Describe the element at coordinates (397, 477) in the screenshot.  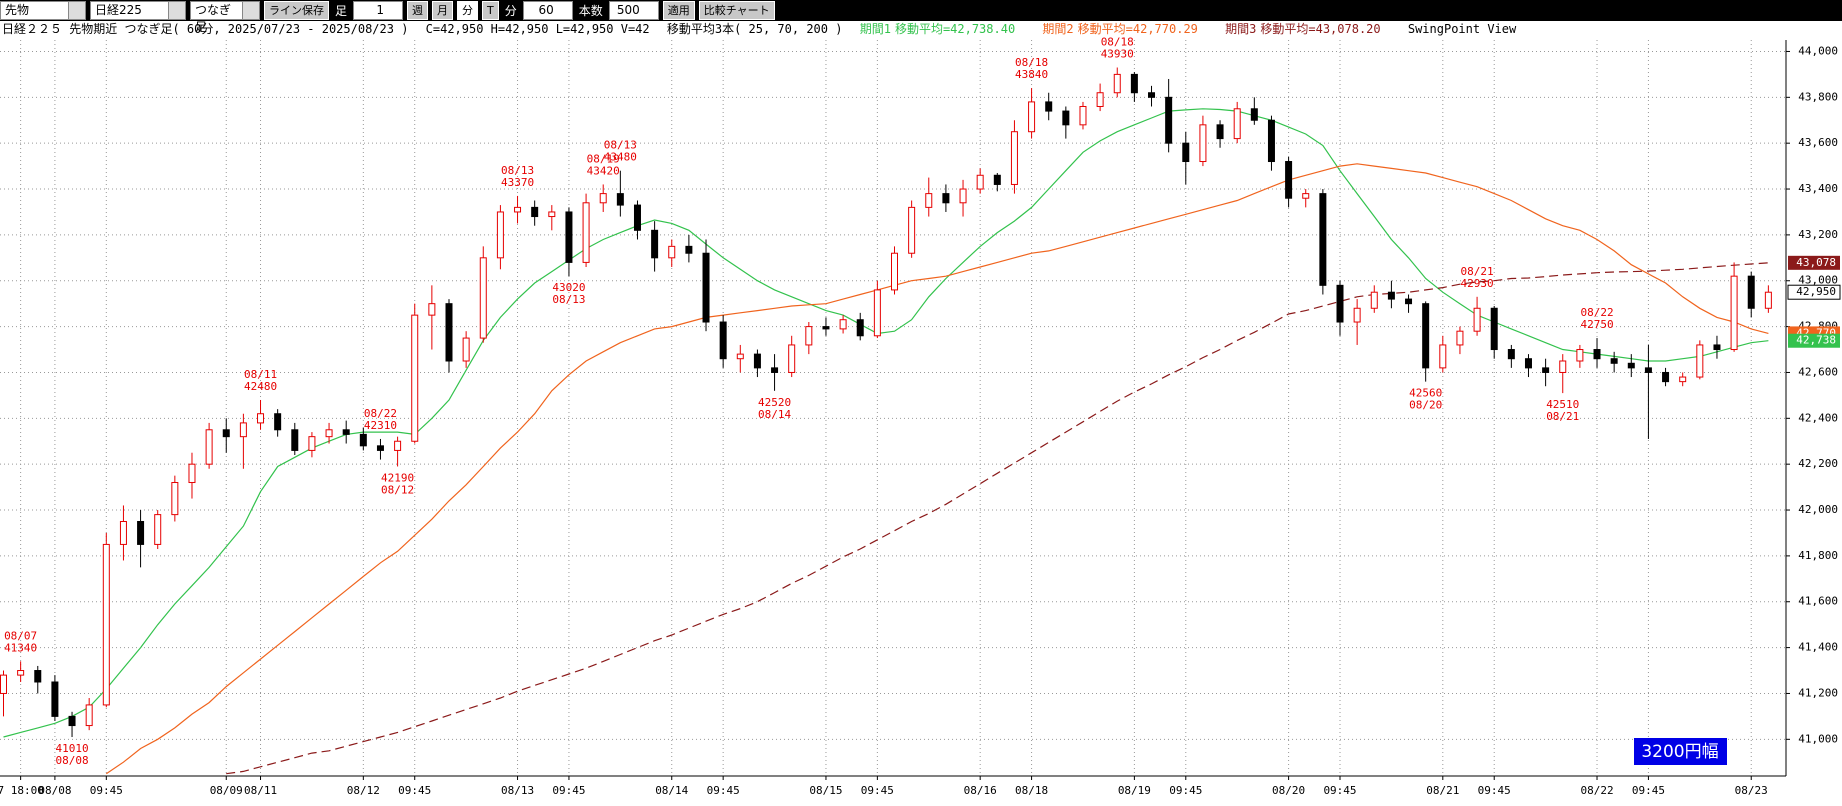
I see `swing-value: 42190` at that location.